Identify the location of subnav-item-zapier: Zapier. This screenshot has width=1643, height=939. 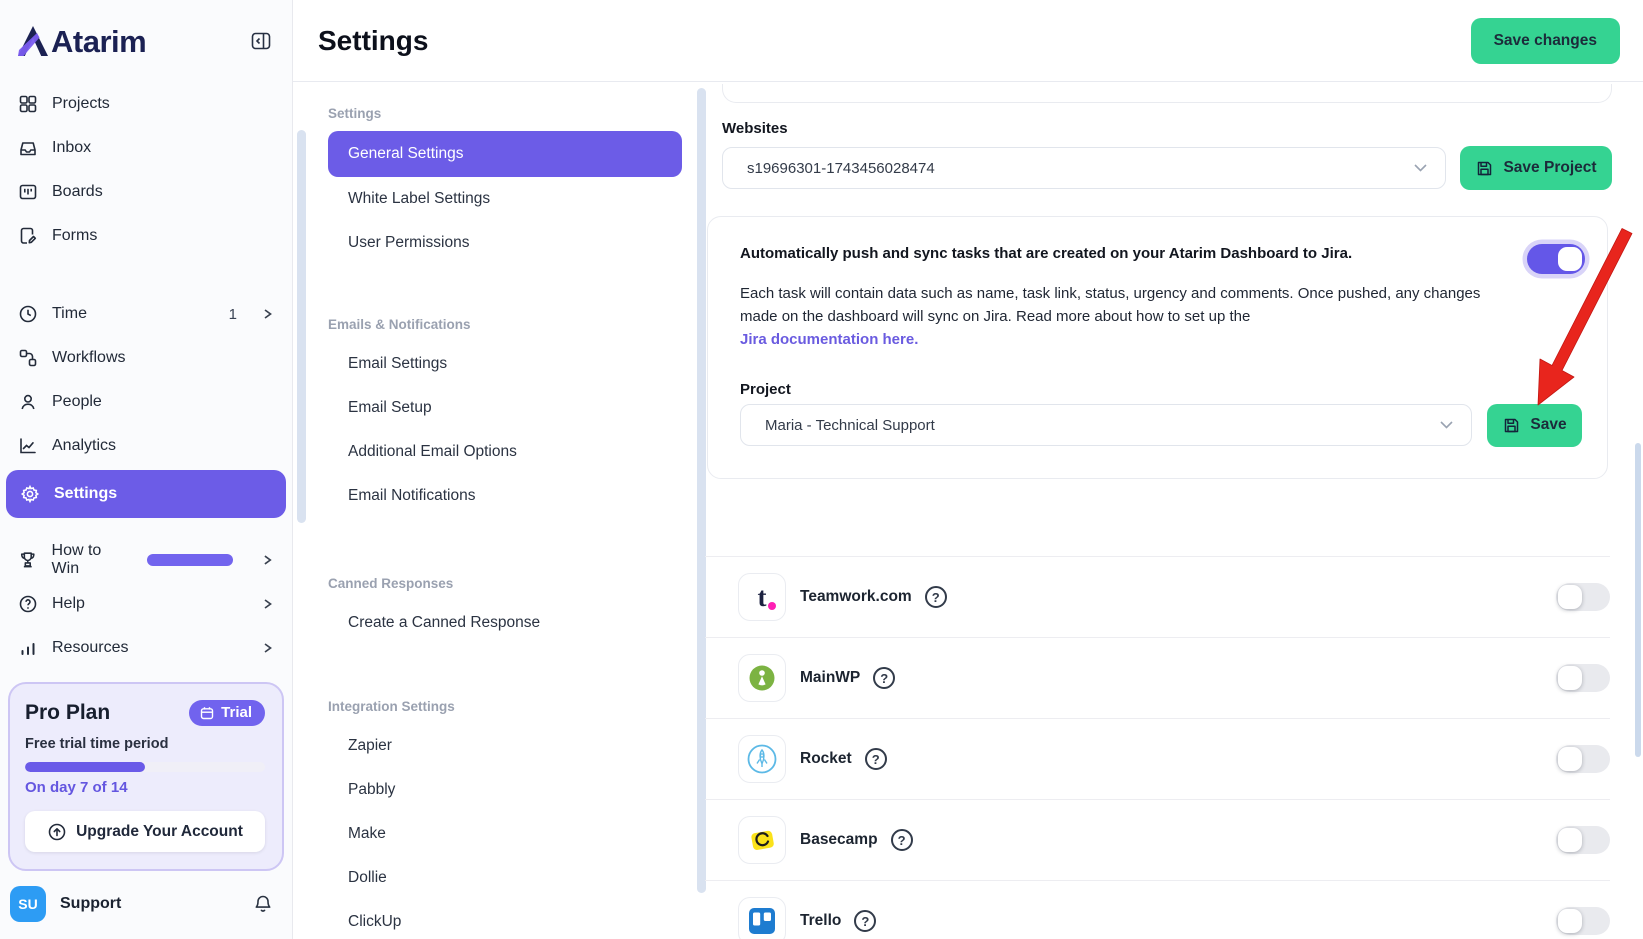
(370, 745).